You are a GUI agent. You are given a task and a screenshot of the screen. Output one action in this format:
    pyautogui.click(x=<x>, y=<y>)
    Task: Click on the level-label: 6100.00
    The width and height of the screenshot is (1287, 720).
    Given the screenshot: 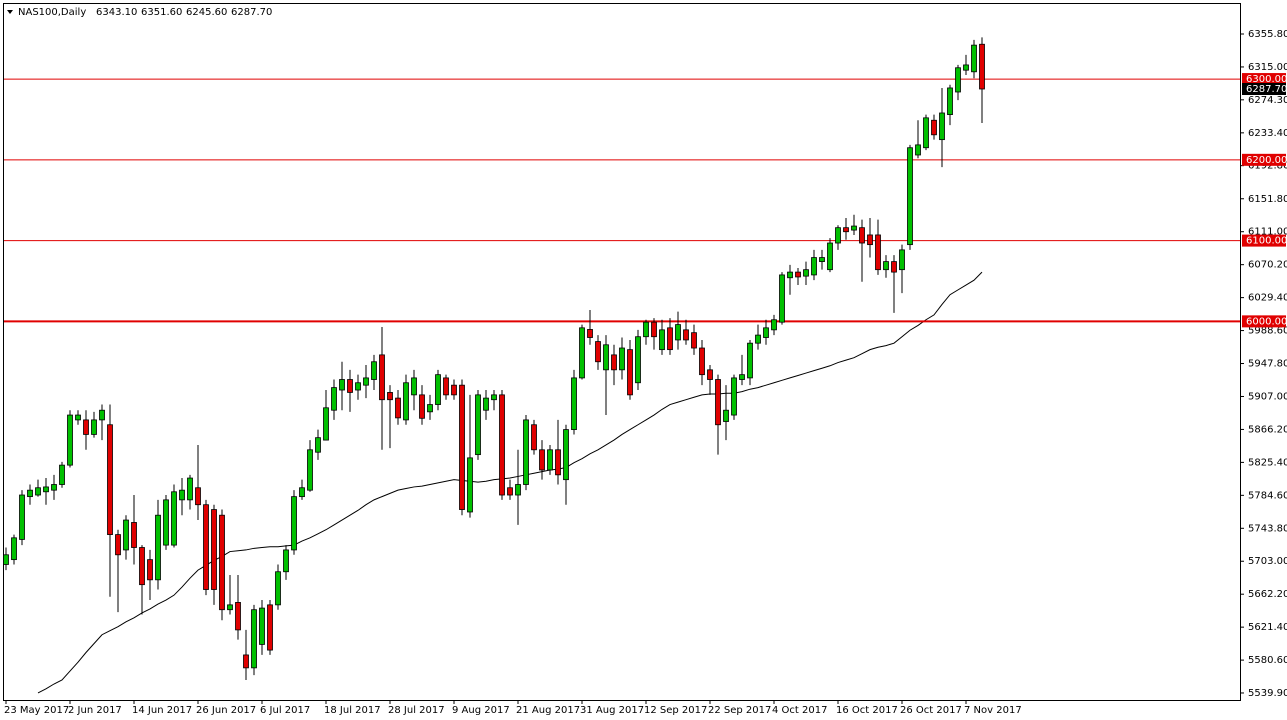 What is the action you would take?
    pyautogui.click(x=1266, y=241)
    